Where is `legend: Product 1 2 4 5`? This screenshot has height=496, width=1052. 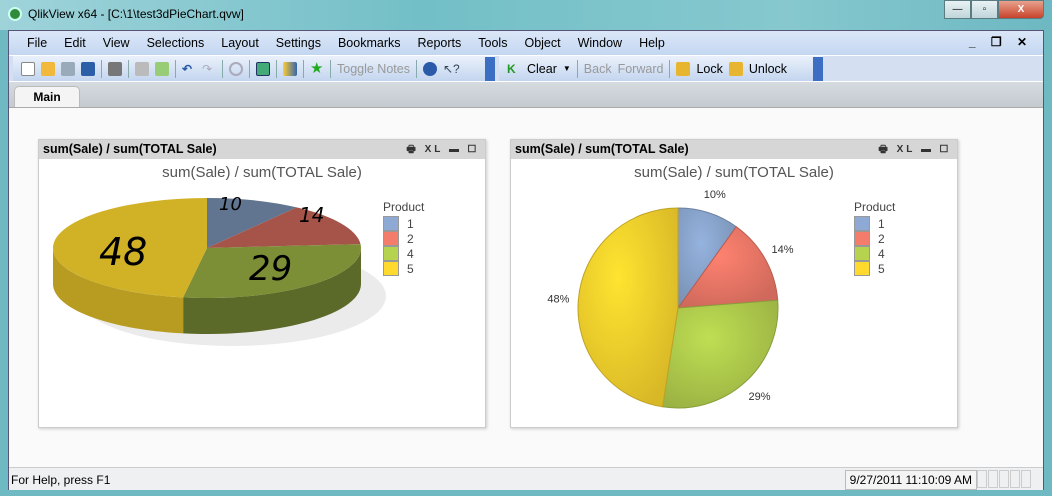 legend: Product 1 2 4 5 is located at coordinates (403, 238).